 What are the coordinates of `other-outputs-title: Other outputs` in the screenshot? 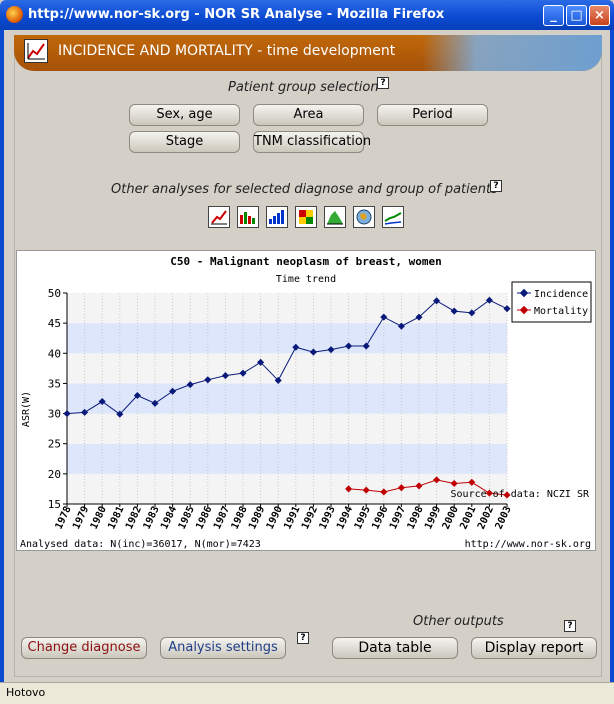 It's located at (458, 621).